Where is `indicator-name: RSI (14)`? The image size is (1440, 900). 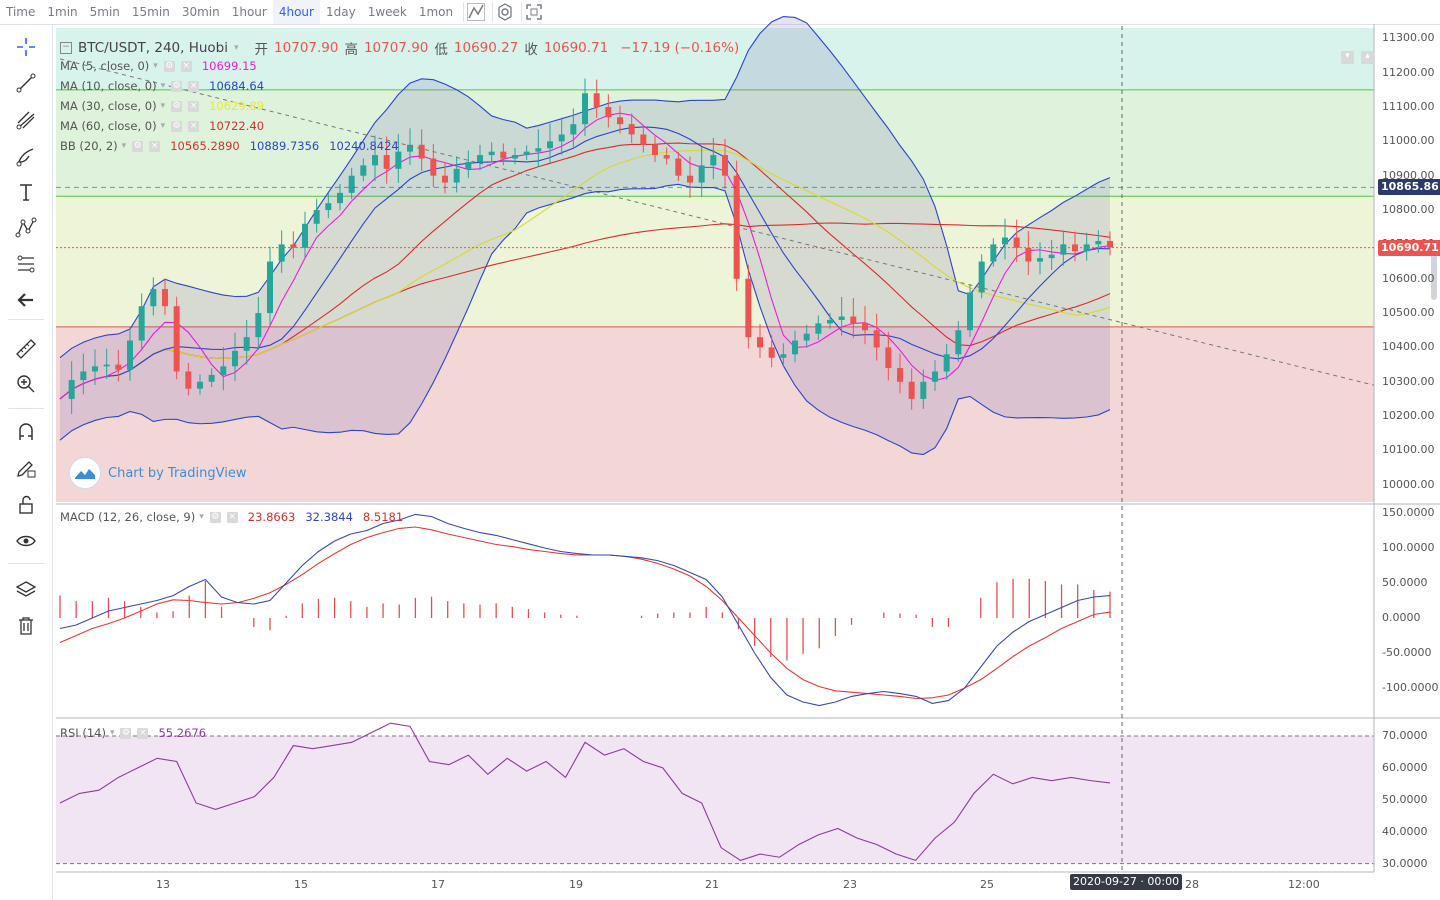
indicator-name: RSI (14) is located at coordinates (83, 733).